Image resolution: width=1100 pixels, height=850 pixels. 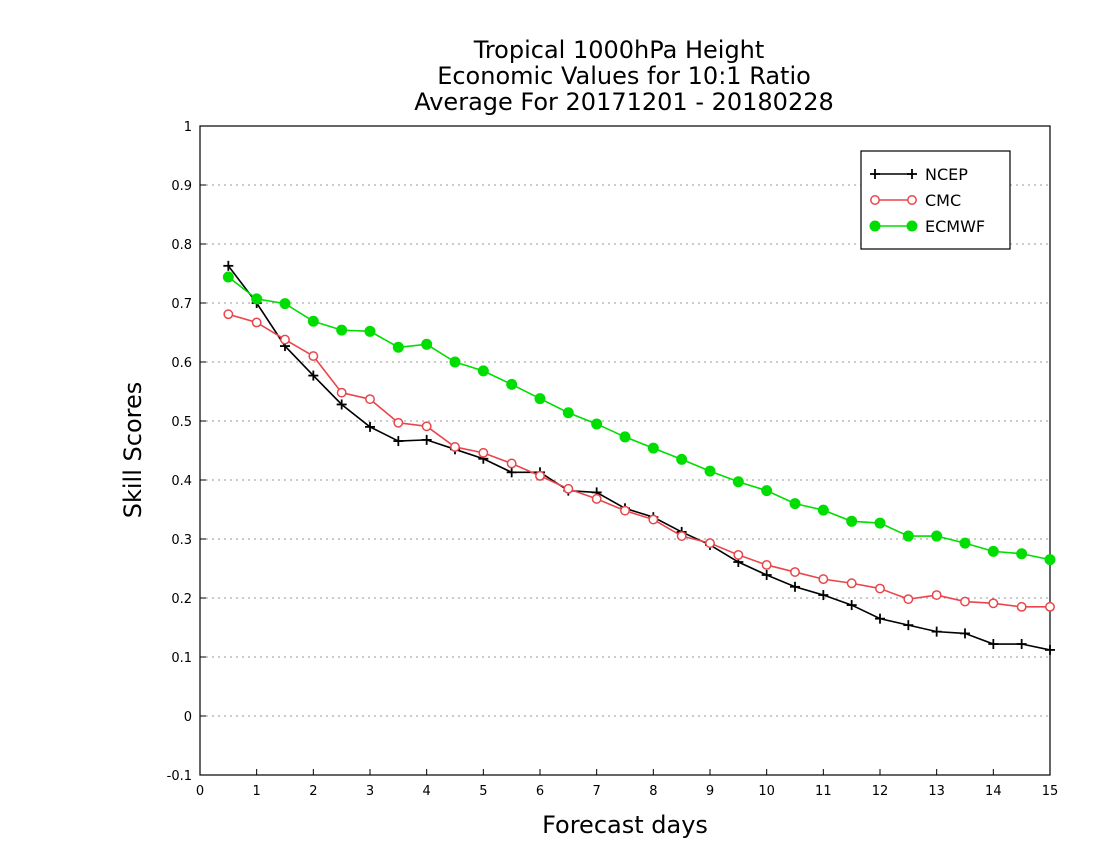 What do you see at coordinates (181, 186) in the screenshot?
I see `y-tick-label: 0.9` at bounding box center [181, 186].